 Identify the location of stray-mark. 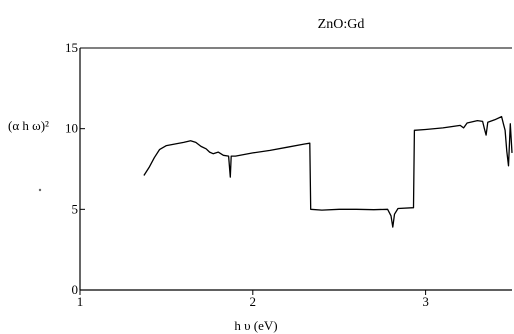
(40, 190).